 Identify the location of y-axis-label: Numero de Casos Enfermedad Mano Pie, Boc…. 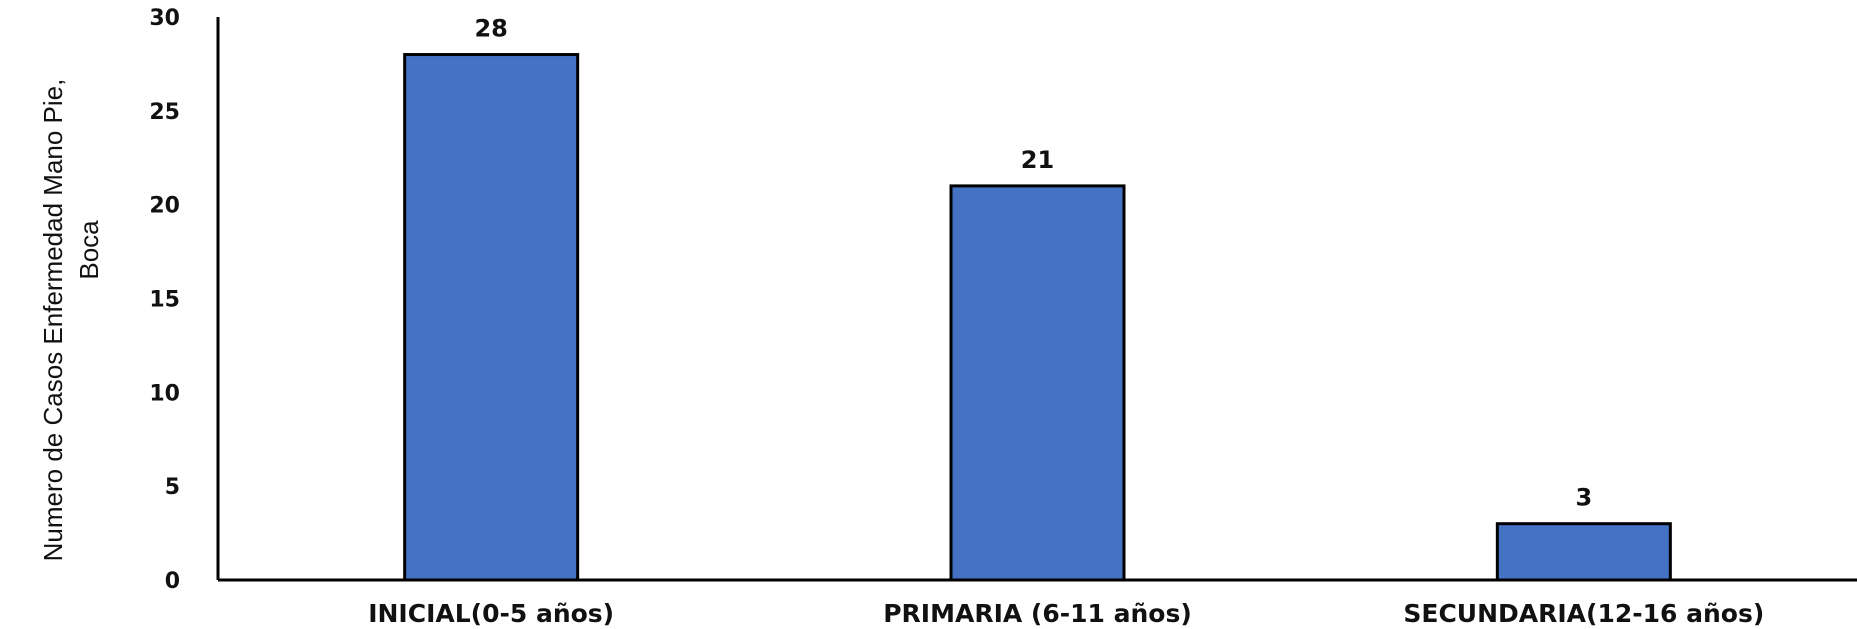
(71, 320).